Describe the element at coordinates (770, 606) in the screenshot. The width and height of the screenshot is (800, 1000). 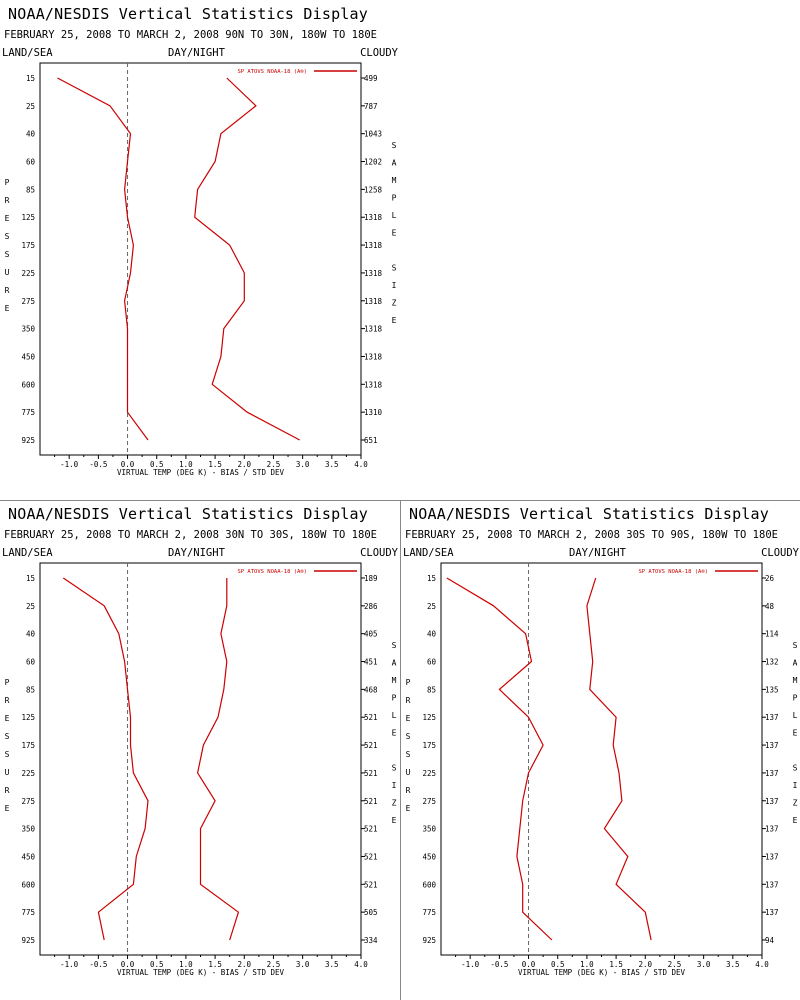
I see `sample-size-label: 48` at that location.